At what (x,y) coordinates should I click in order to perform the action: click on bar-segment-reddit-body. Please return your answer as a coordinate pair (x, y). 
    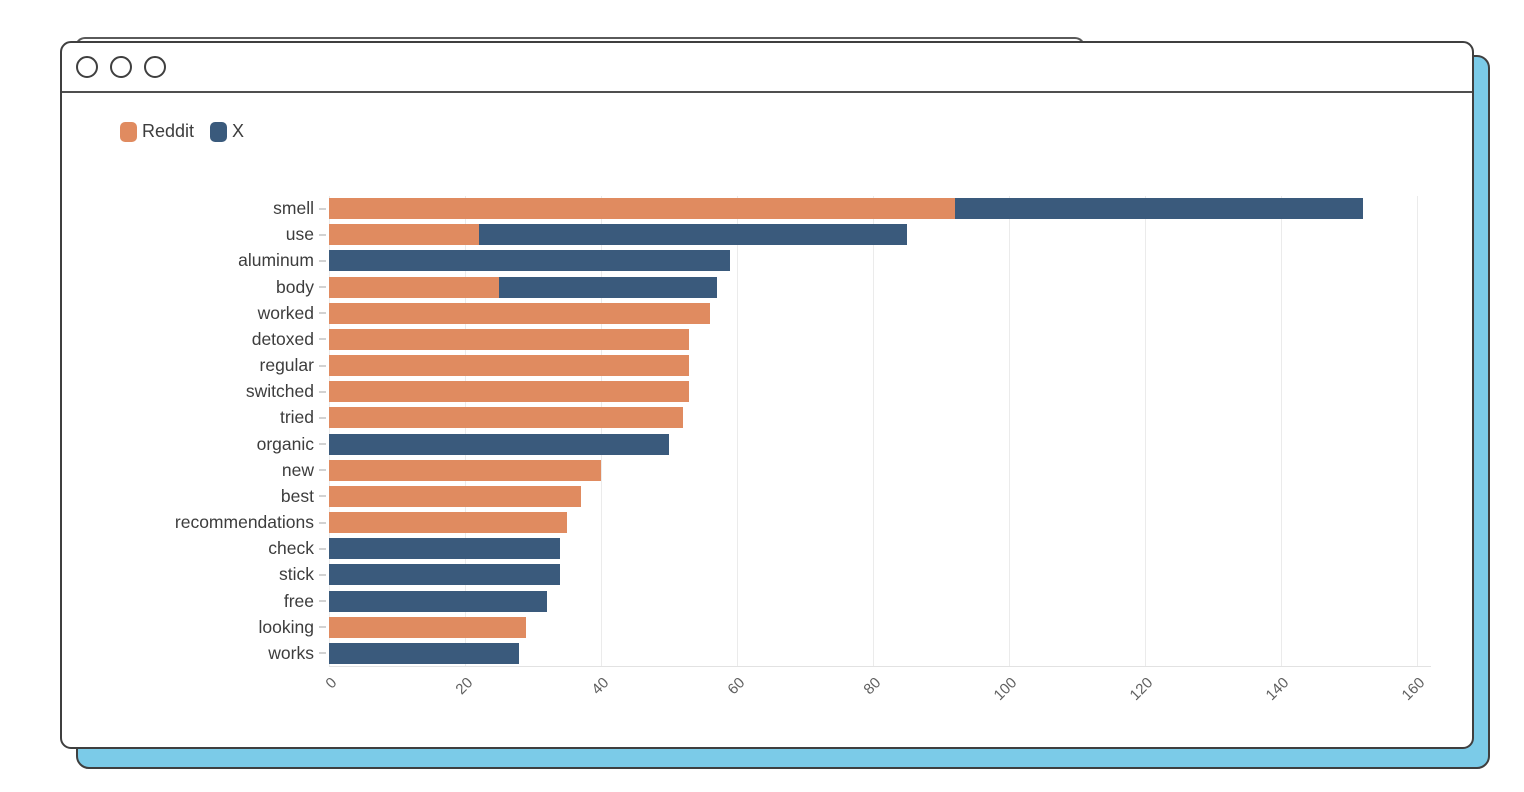
    Looking at the image, I should click on (414, 287).